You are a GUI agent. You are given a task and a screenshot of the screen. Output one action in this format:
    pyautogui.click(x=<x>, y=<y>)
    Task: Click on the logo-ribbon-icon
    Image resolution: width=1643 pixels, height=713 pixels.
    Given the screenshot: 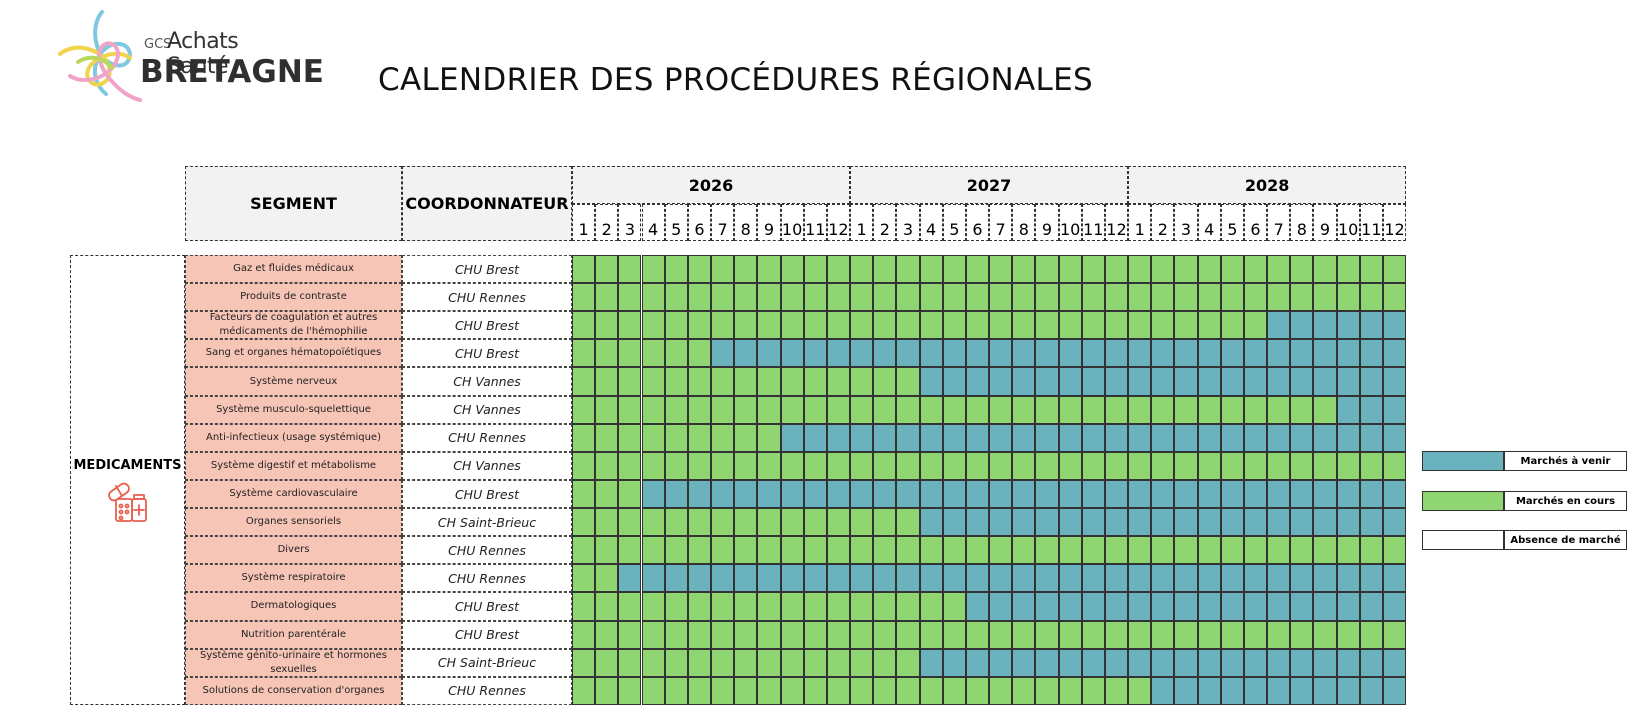 What is the action you would take?
    pyautogui.click(x=100, y=56)
    